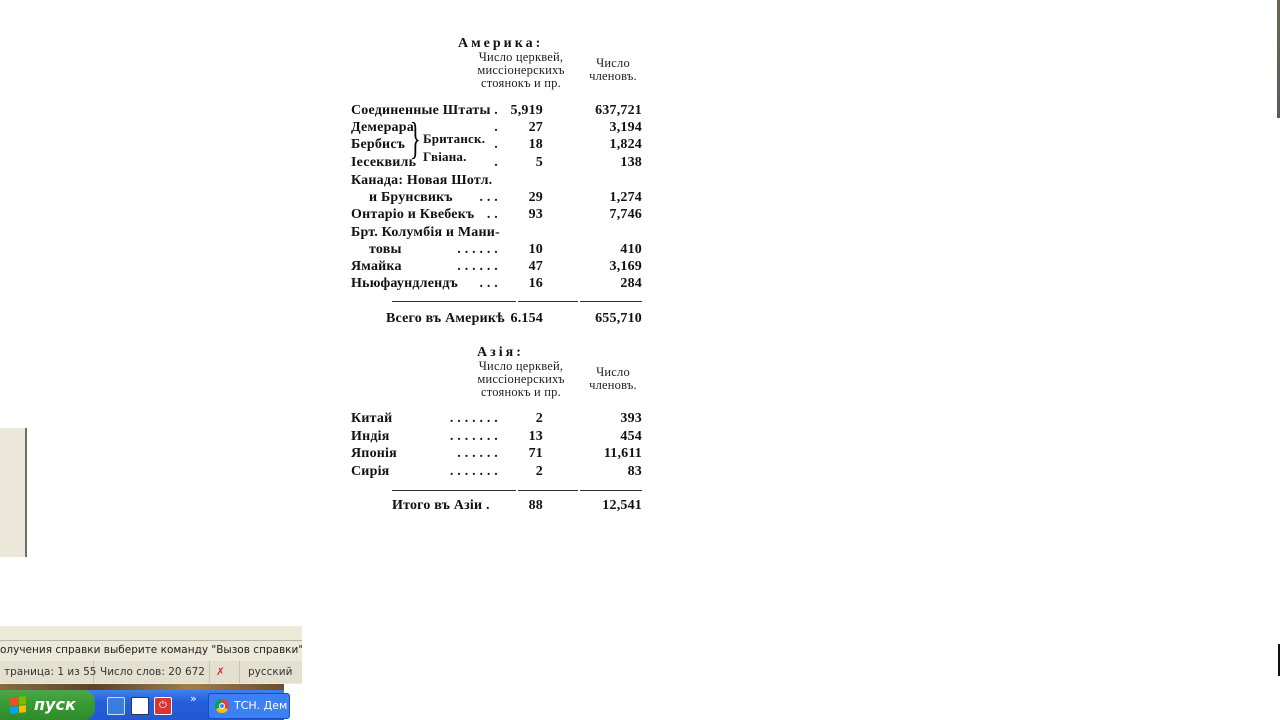 The height and width of the screenshot is (720, 1280). I want to click on row-churches: 18, so click(535, 144).